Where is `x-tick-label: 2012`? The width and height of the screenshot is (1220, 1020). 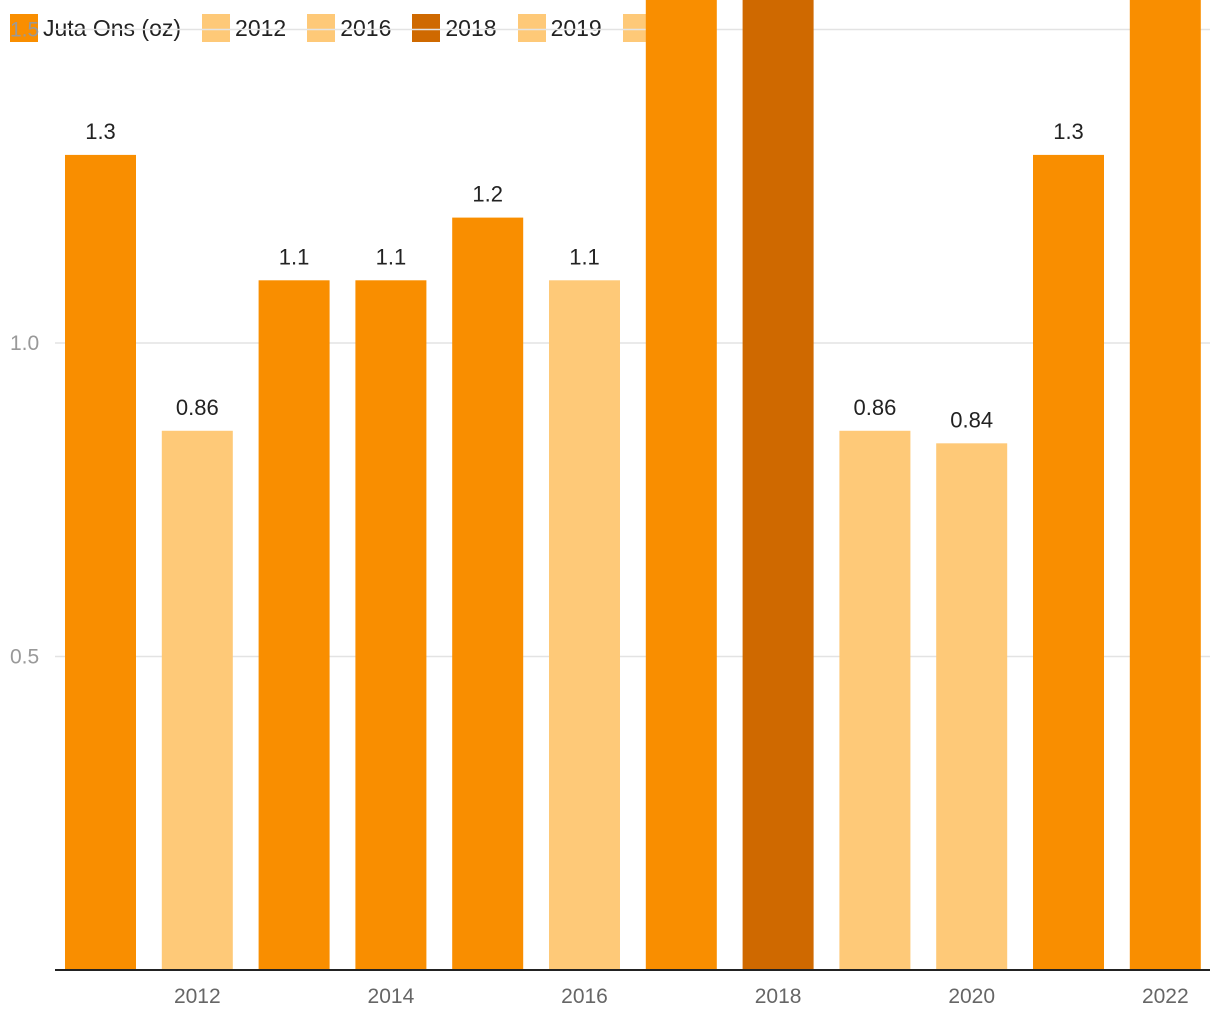 x-tick-label: 2012 is located at coordinates (197, 996).